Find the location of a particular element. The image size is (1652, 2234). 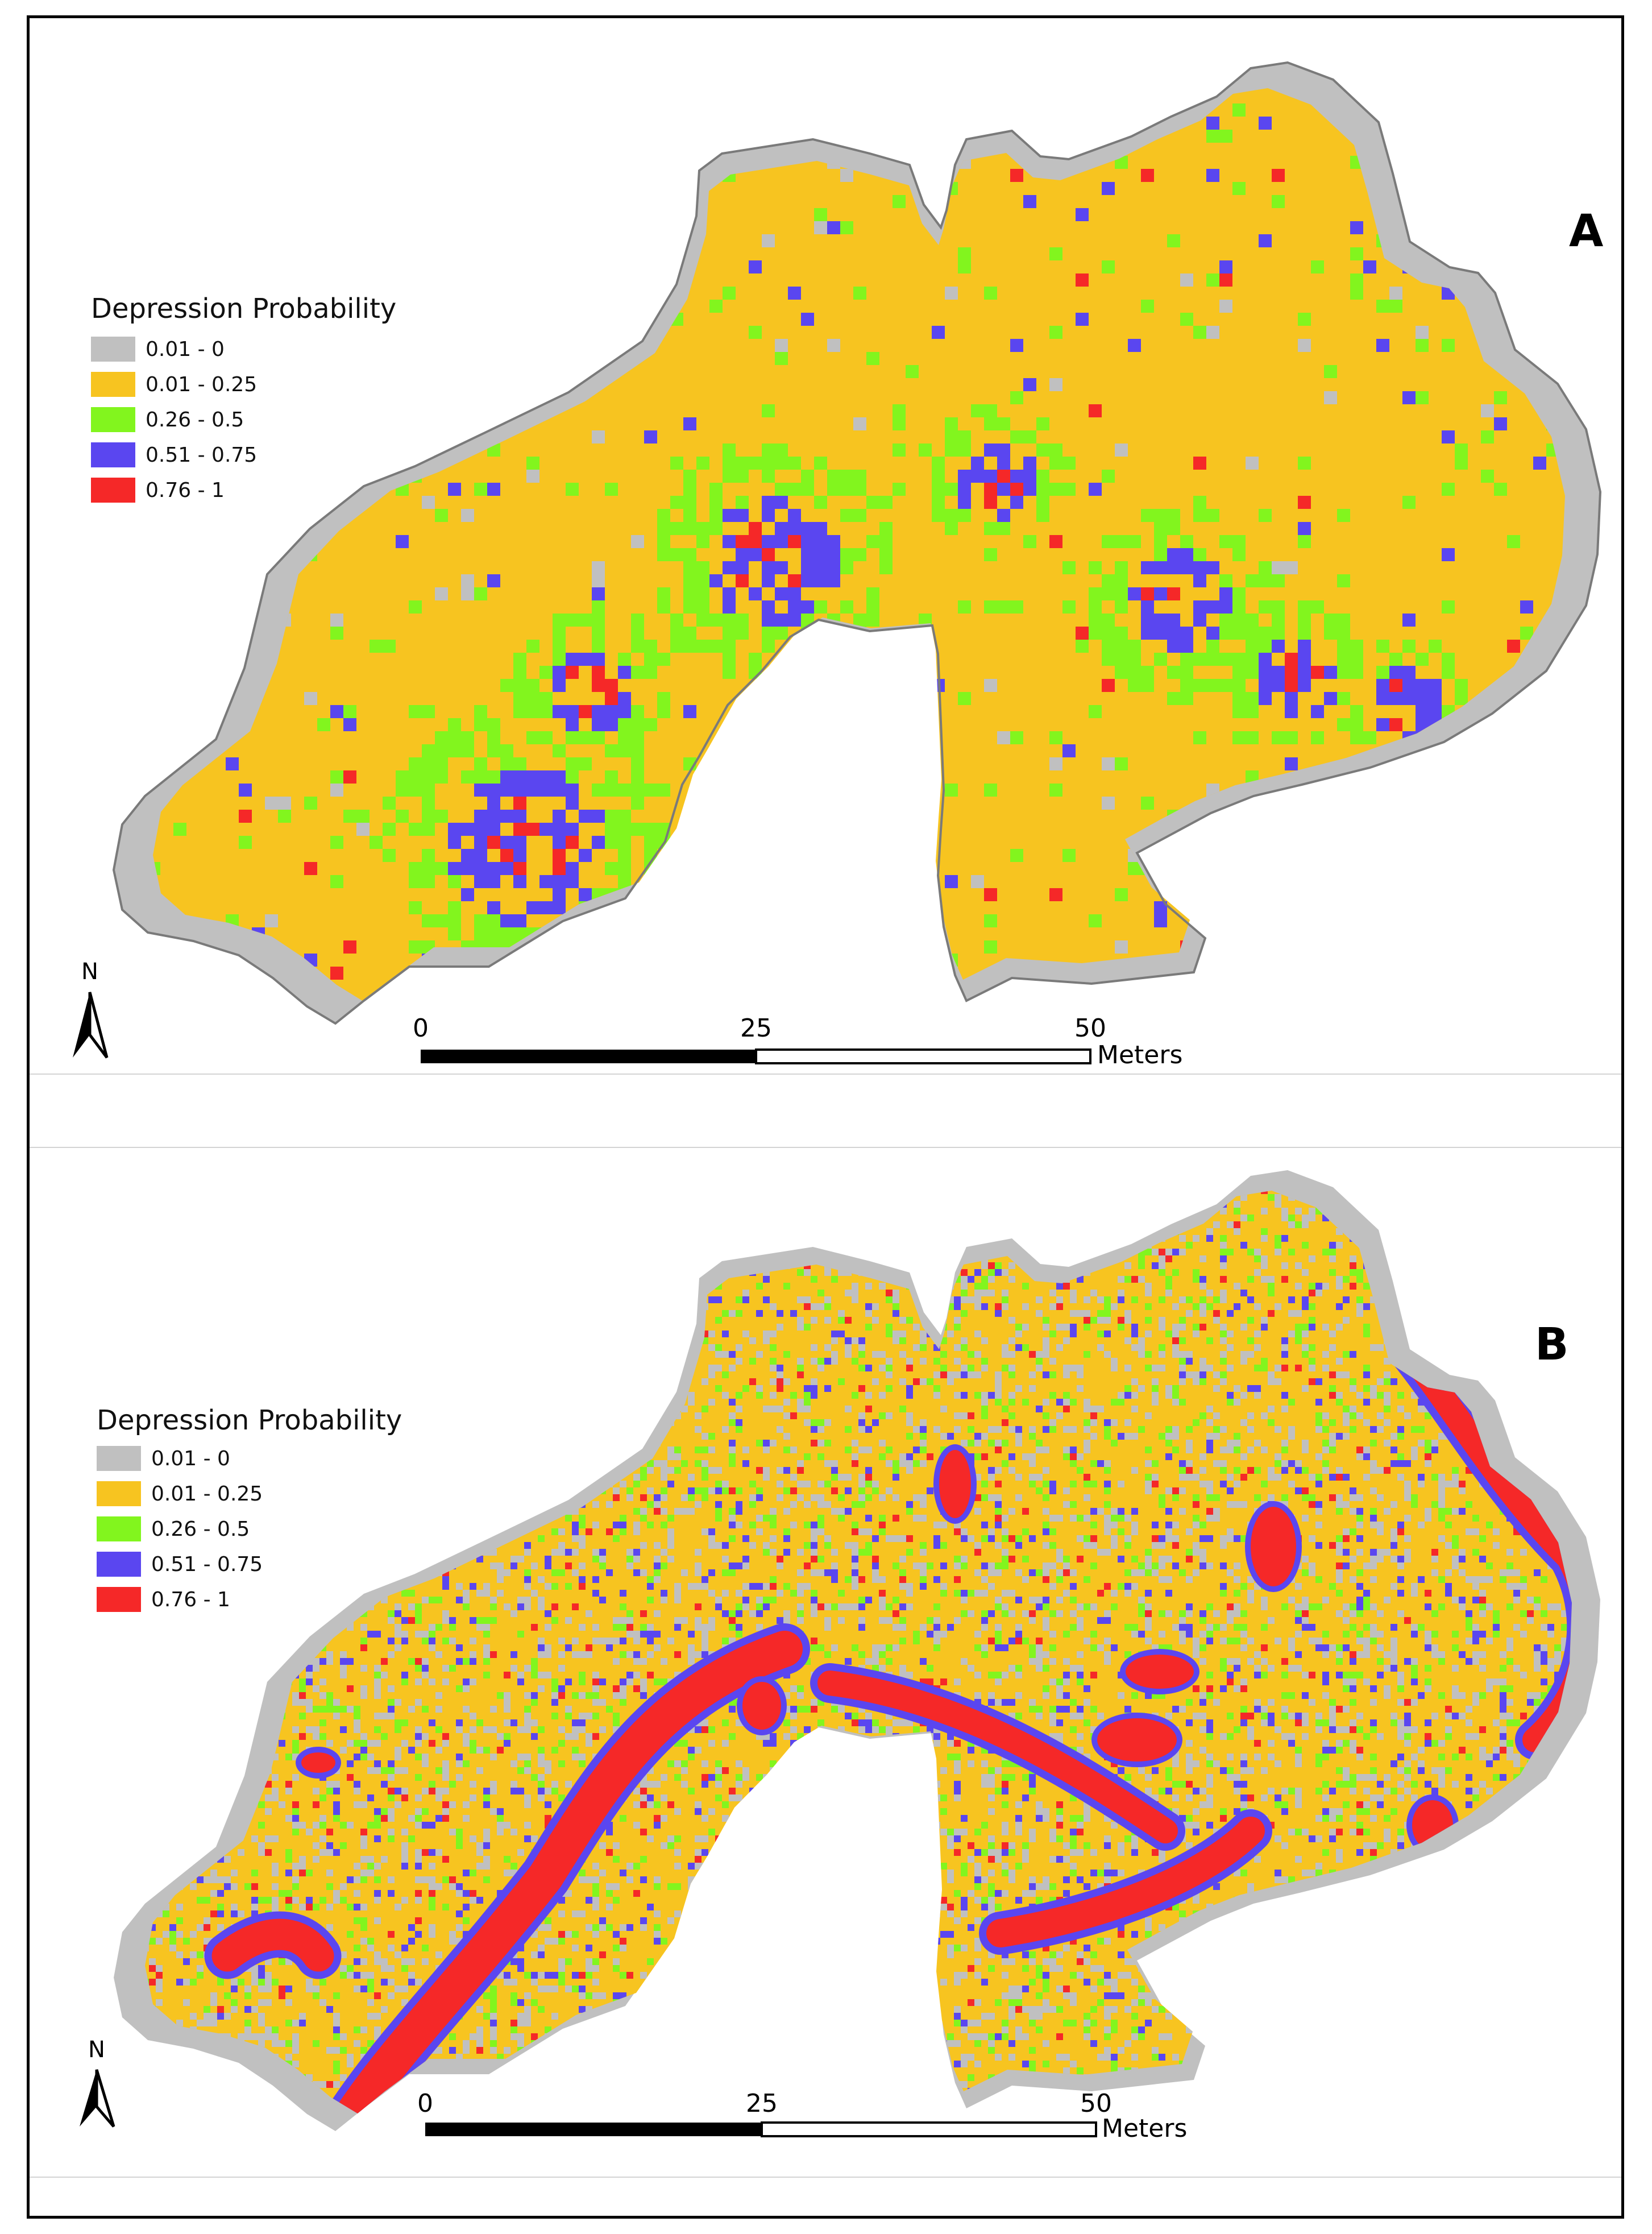

panel-label-b: B is located at coordinates (1552, 1344).